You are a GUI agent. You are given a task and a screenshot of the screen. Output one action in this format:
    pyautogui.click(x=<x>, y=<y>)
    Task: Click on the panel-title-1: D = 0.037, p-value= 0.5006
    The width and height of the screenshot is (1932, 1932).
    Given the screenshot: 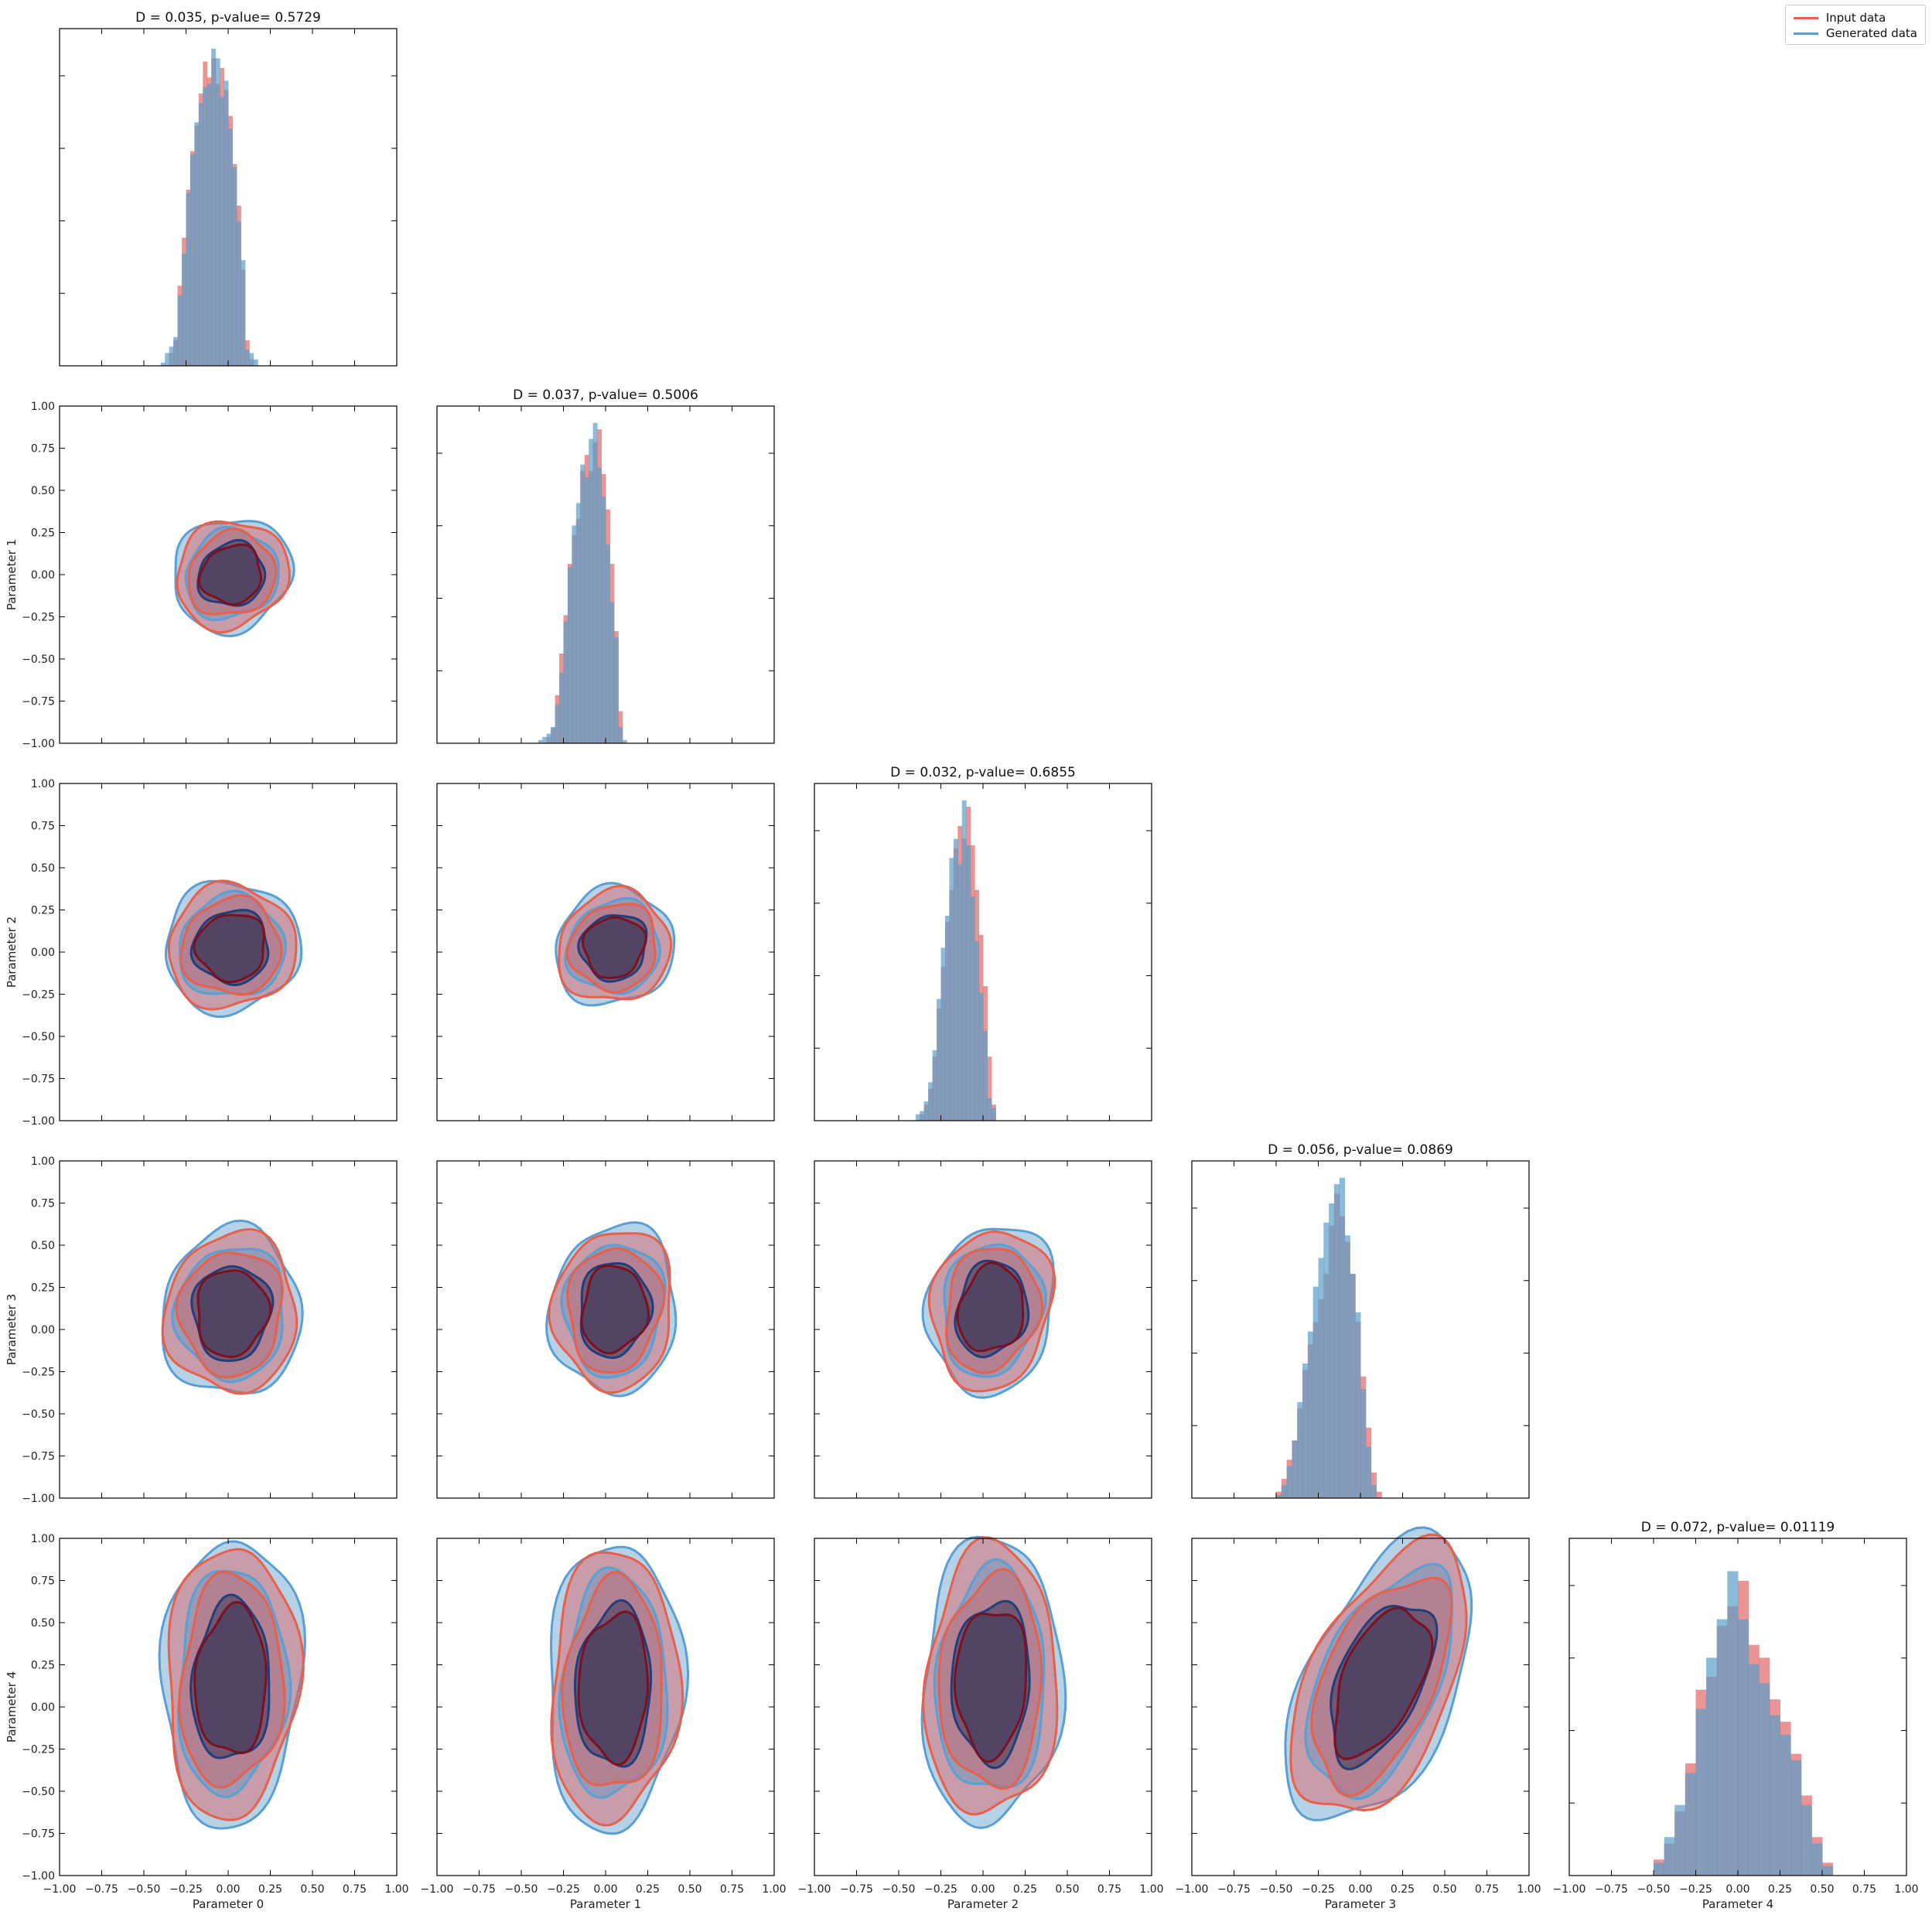 What is the action you would take?
    pyautogui.click(x=605, y=395)
    